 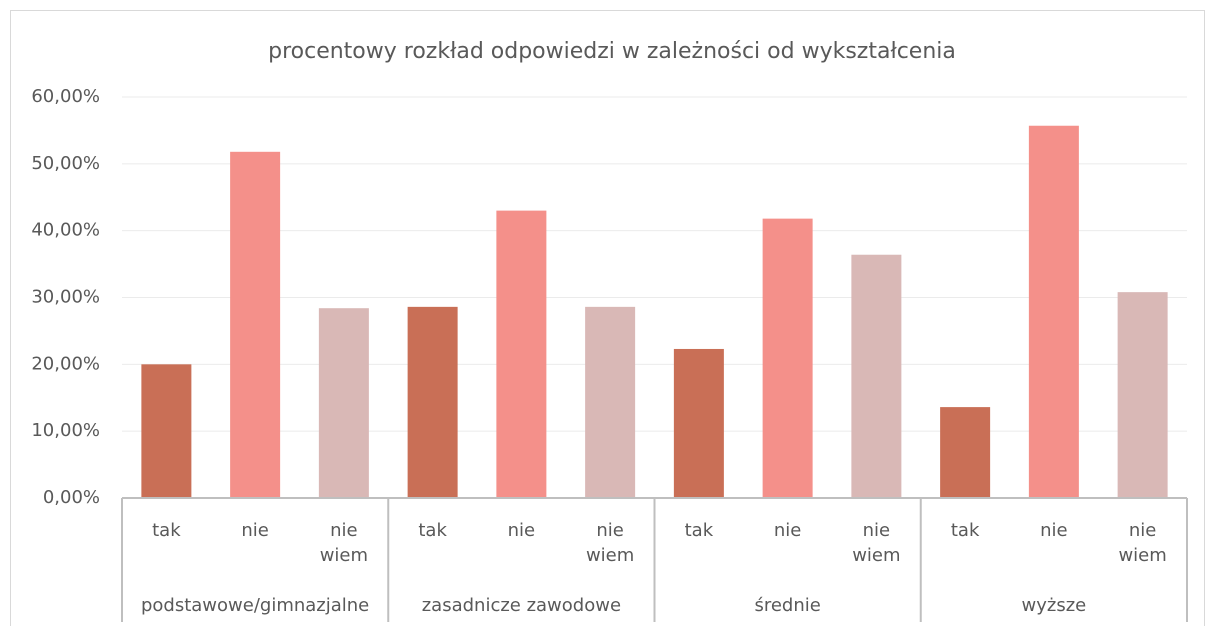 What do you see at coordinates (1054, 605) in the screenshot?
I see `x-group-label: wyższe` at bounding box center [1054, 605].